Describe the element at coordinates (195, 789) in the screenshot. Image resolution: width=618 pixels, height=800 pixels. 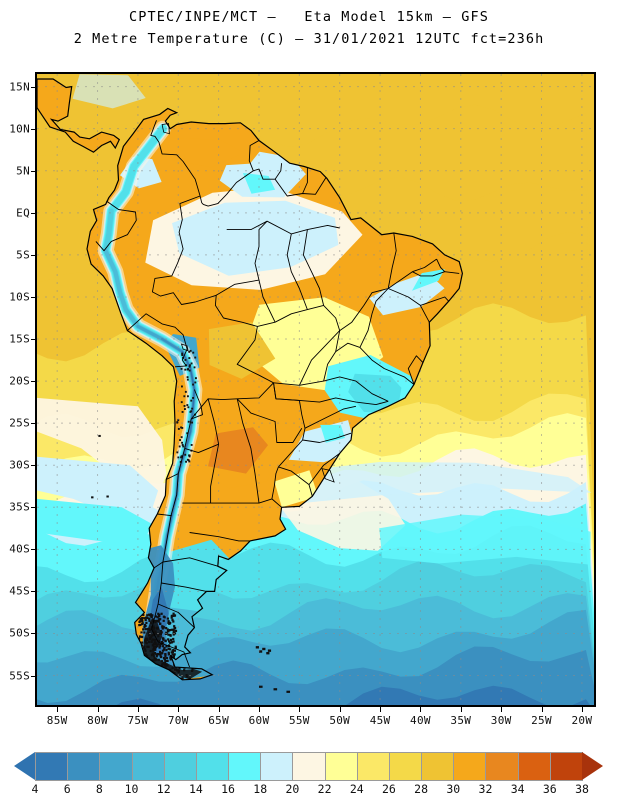
I see `colorbar-tick-14: 14` at that location.